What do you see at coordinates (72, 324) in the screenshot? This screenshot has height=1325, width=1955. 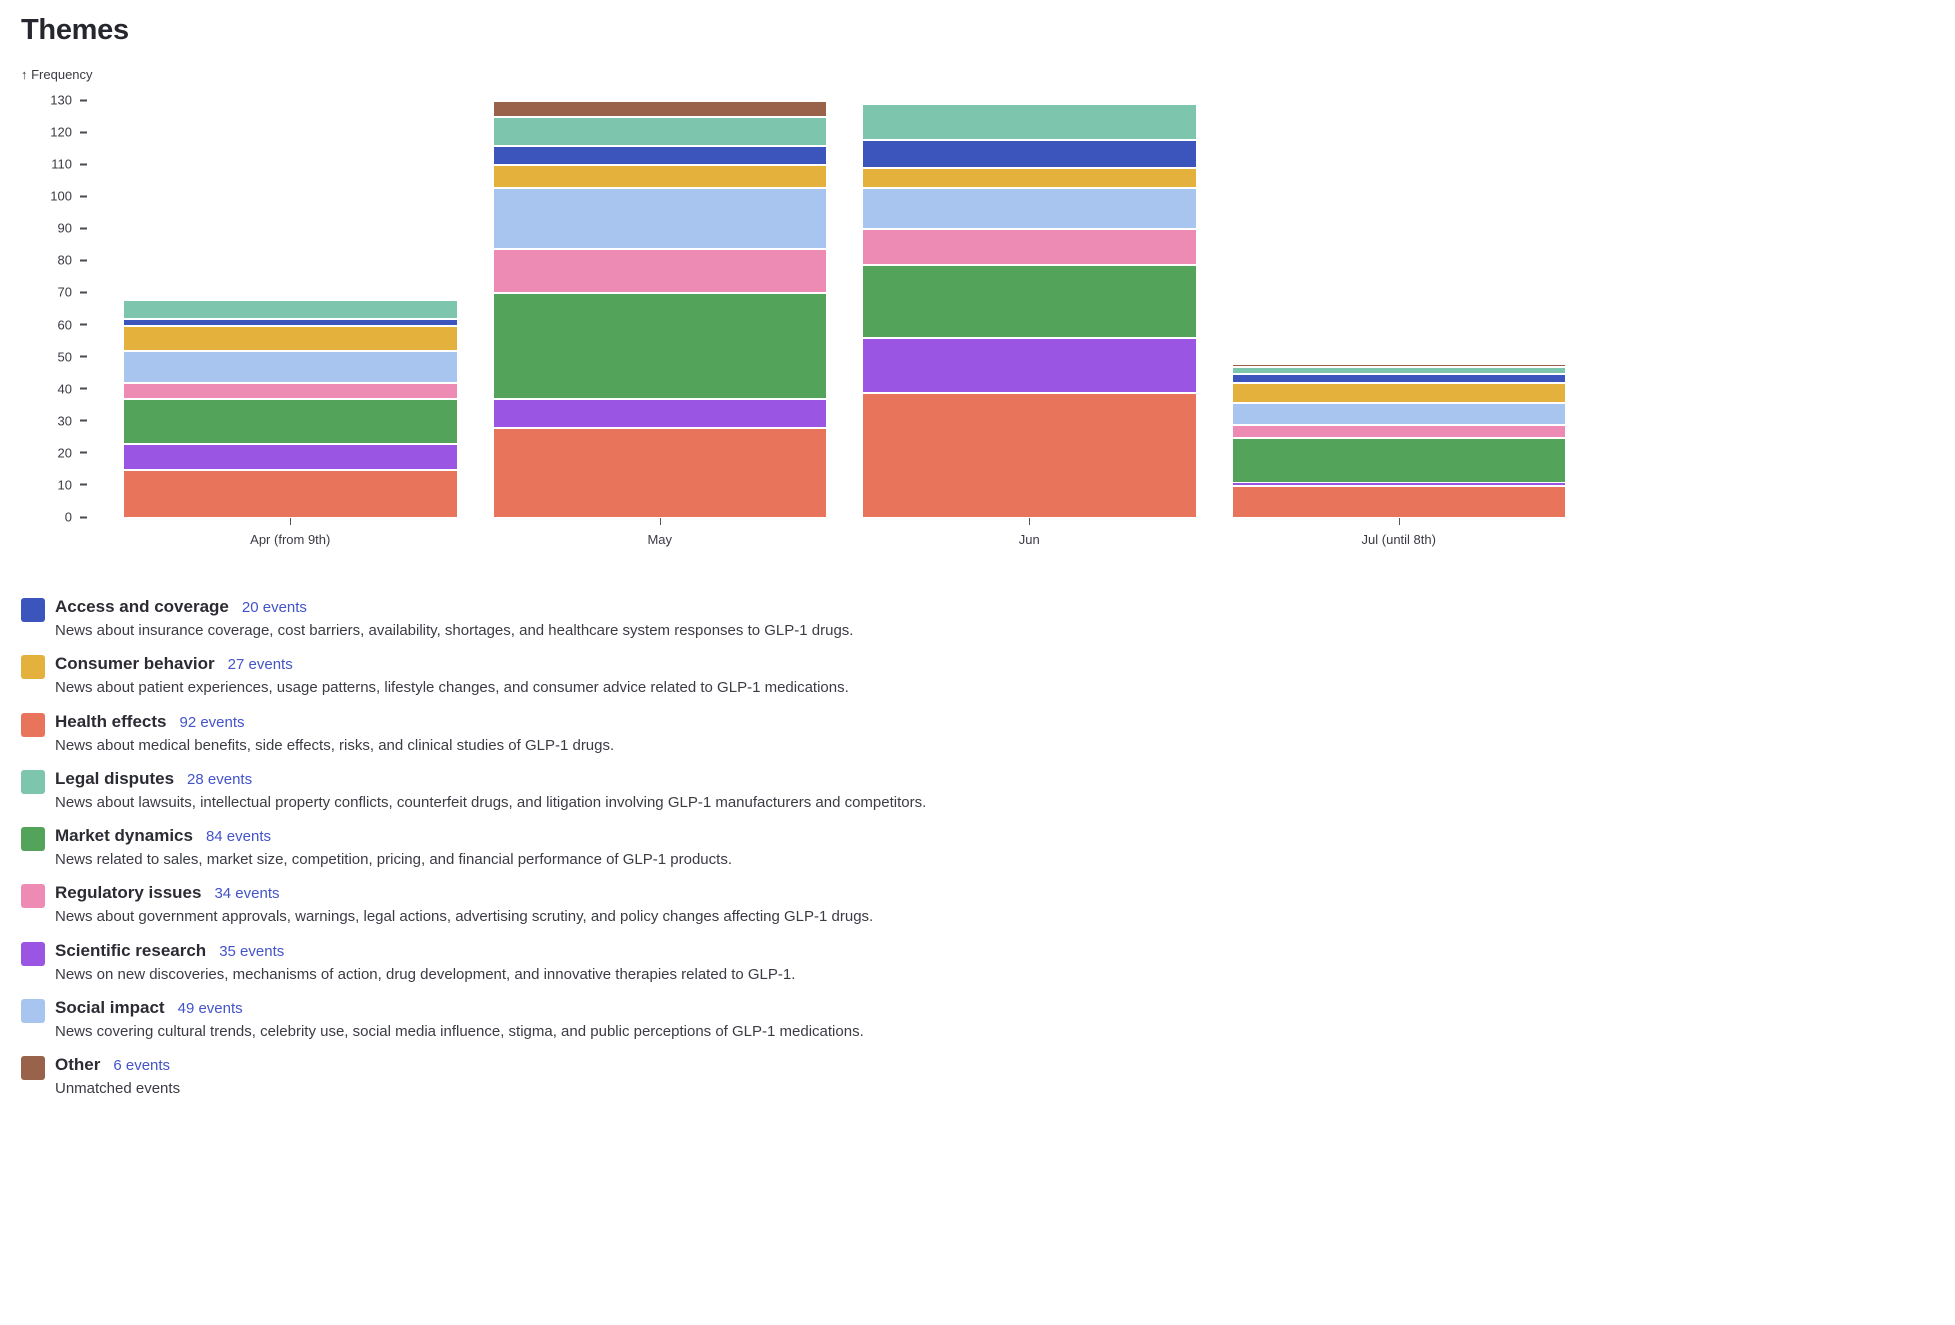 I see `y-axis-tick: 60` at bounding box center [72, 324].